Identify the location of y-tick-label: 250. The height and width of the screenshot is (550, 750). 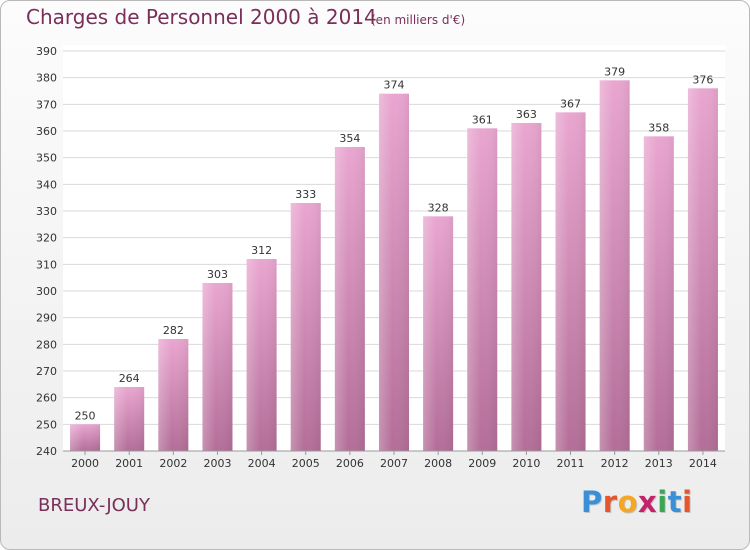
(46, 424).